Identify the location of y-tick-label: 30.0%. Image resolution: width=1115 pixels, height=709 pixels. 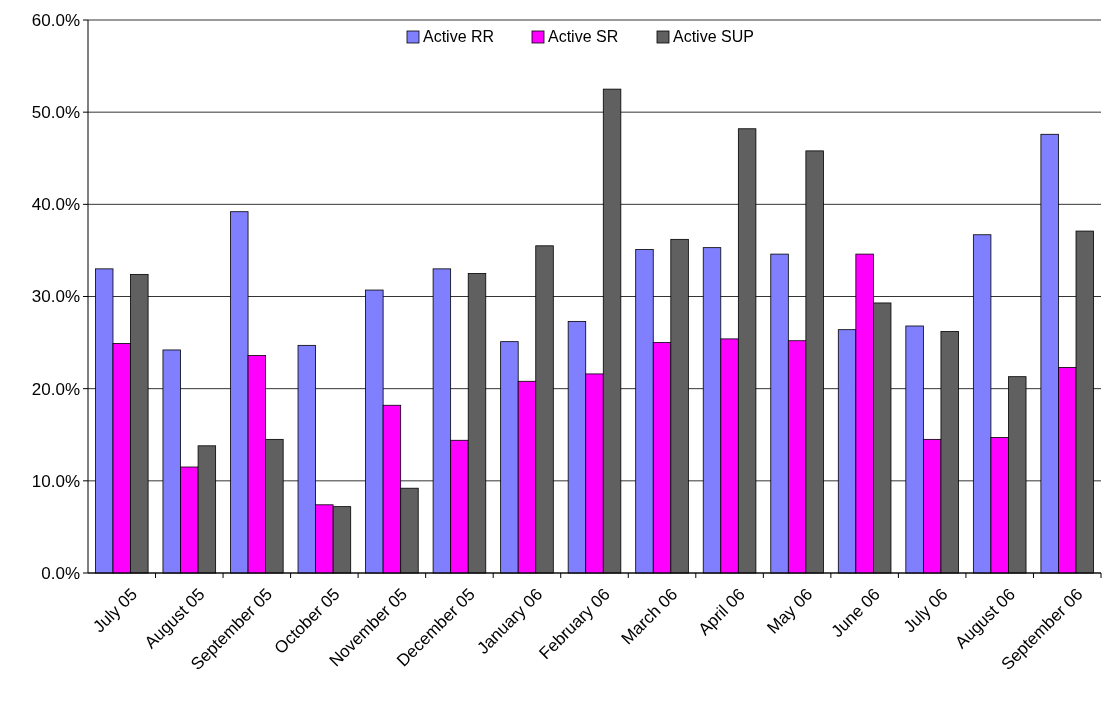
(55, 297).